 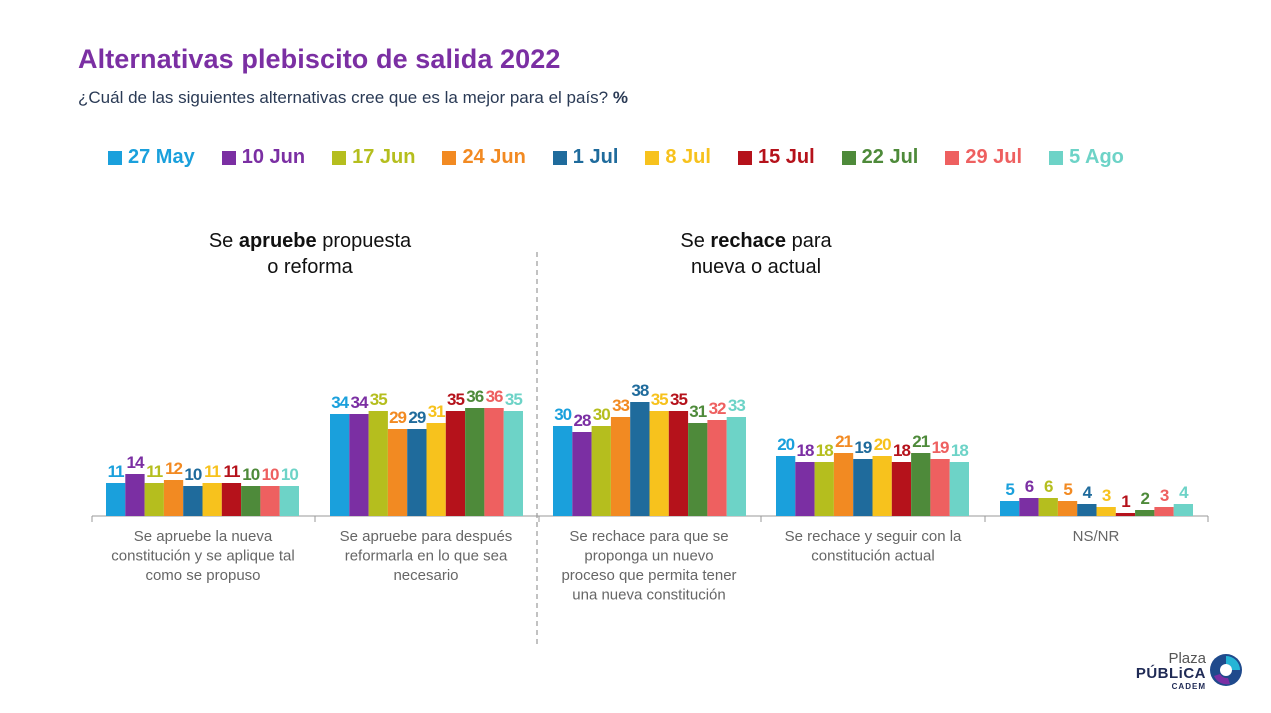 I want to click on category-label: proponga un nuevo, so click(x=648, y=556).